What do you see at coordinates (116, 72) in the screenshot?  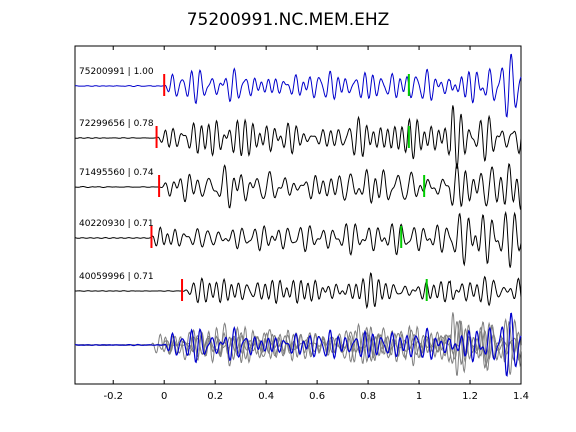 I see `trace-label: 75200991 | 1.00` at bounding box center [116, 72].